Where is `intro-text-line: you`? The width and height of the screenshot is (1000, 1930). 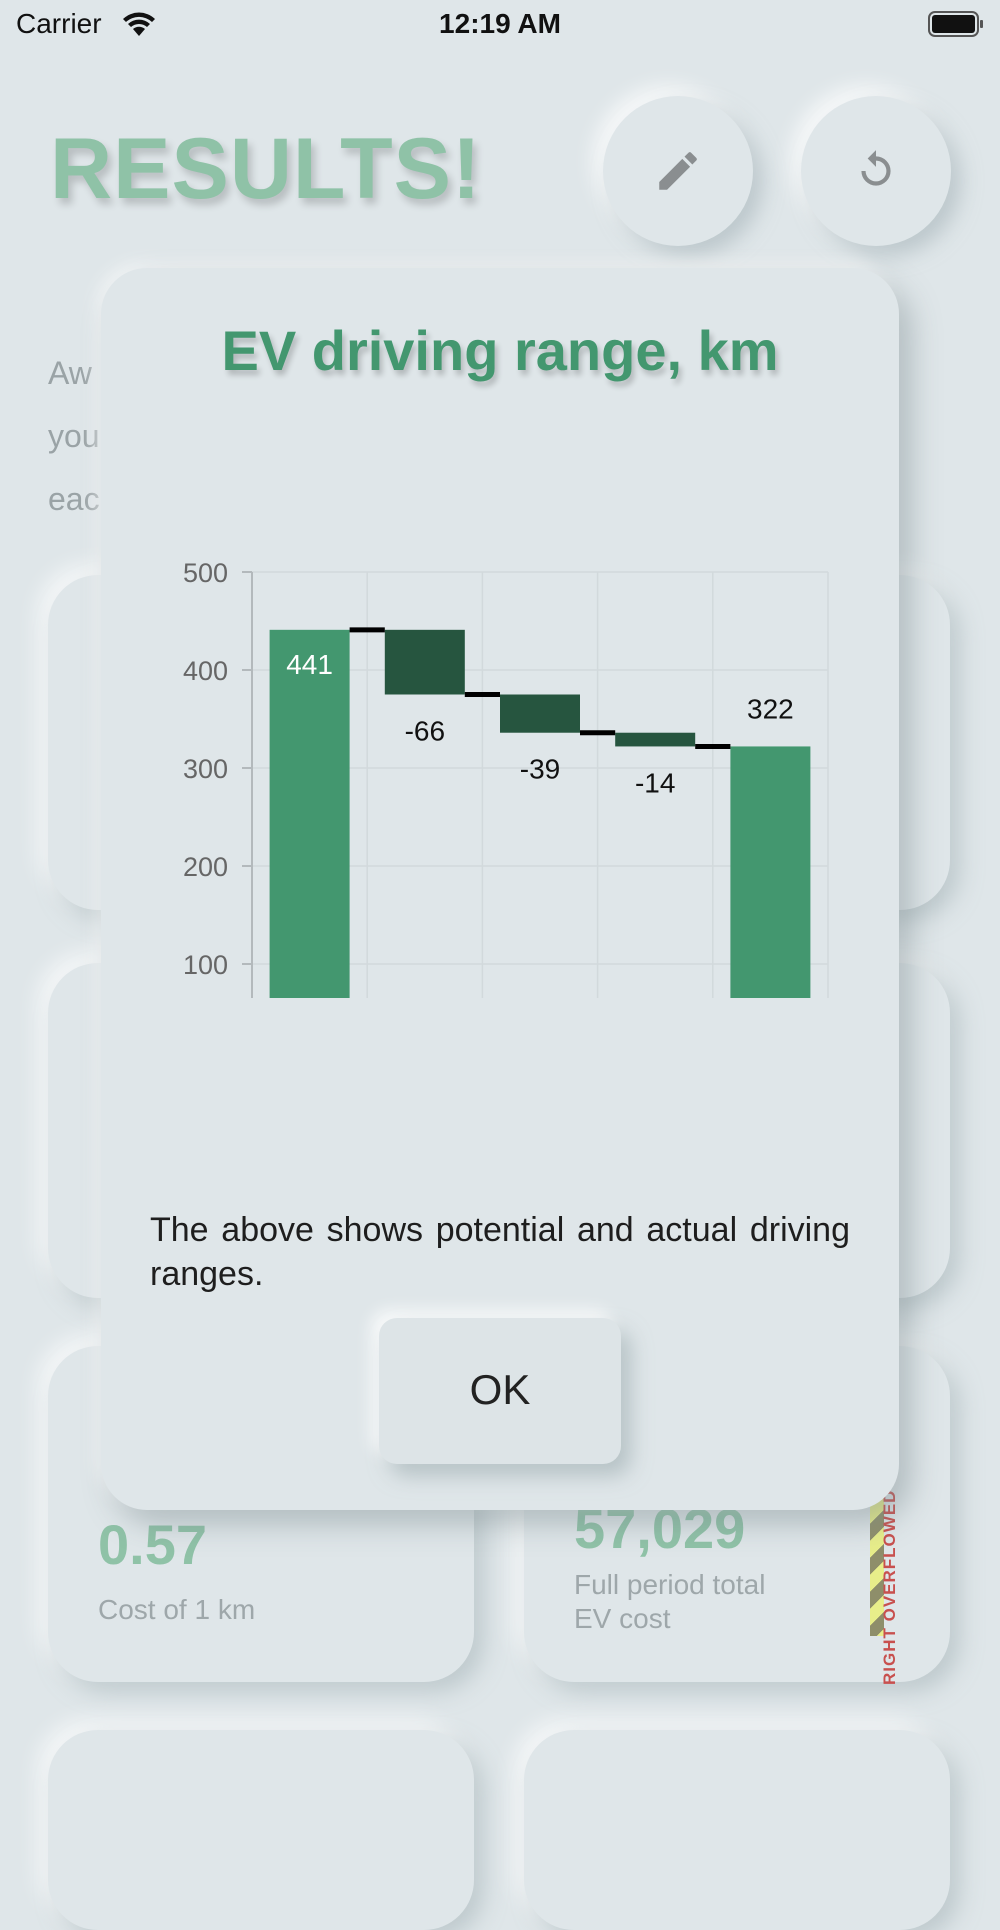
intro-text-line: you is located at coordinates (74, 436).